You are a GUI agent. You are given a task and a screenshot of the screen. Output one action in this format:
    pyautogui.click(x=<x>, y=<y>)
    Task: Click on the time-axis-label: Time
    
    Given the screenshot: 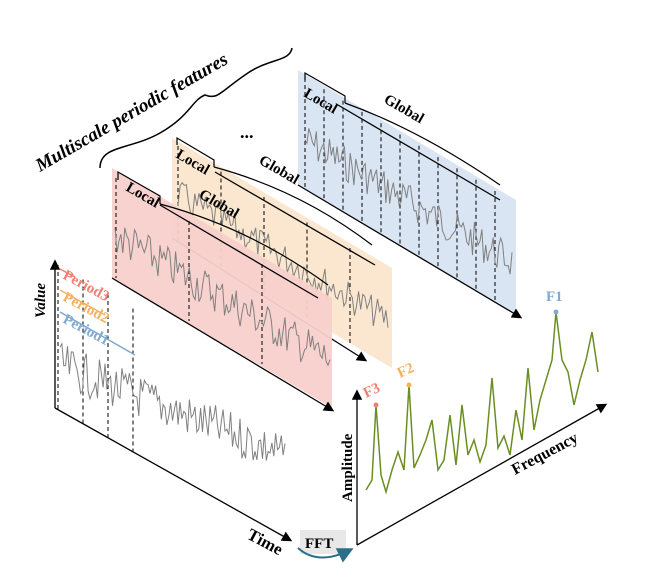 What is the action you would take?
    pyautogui.click(x=265, y=542)
    